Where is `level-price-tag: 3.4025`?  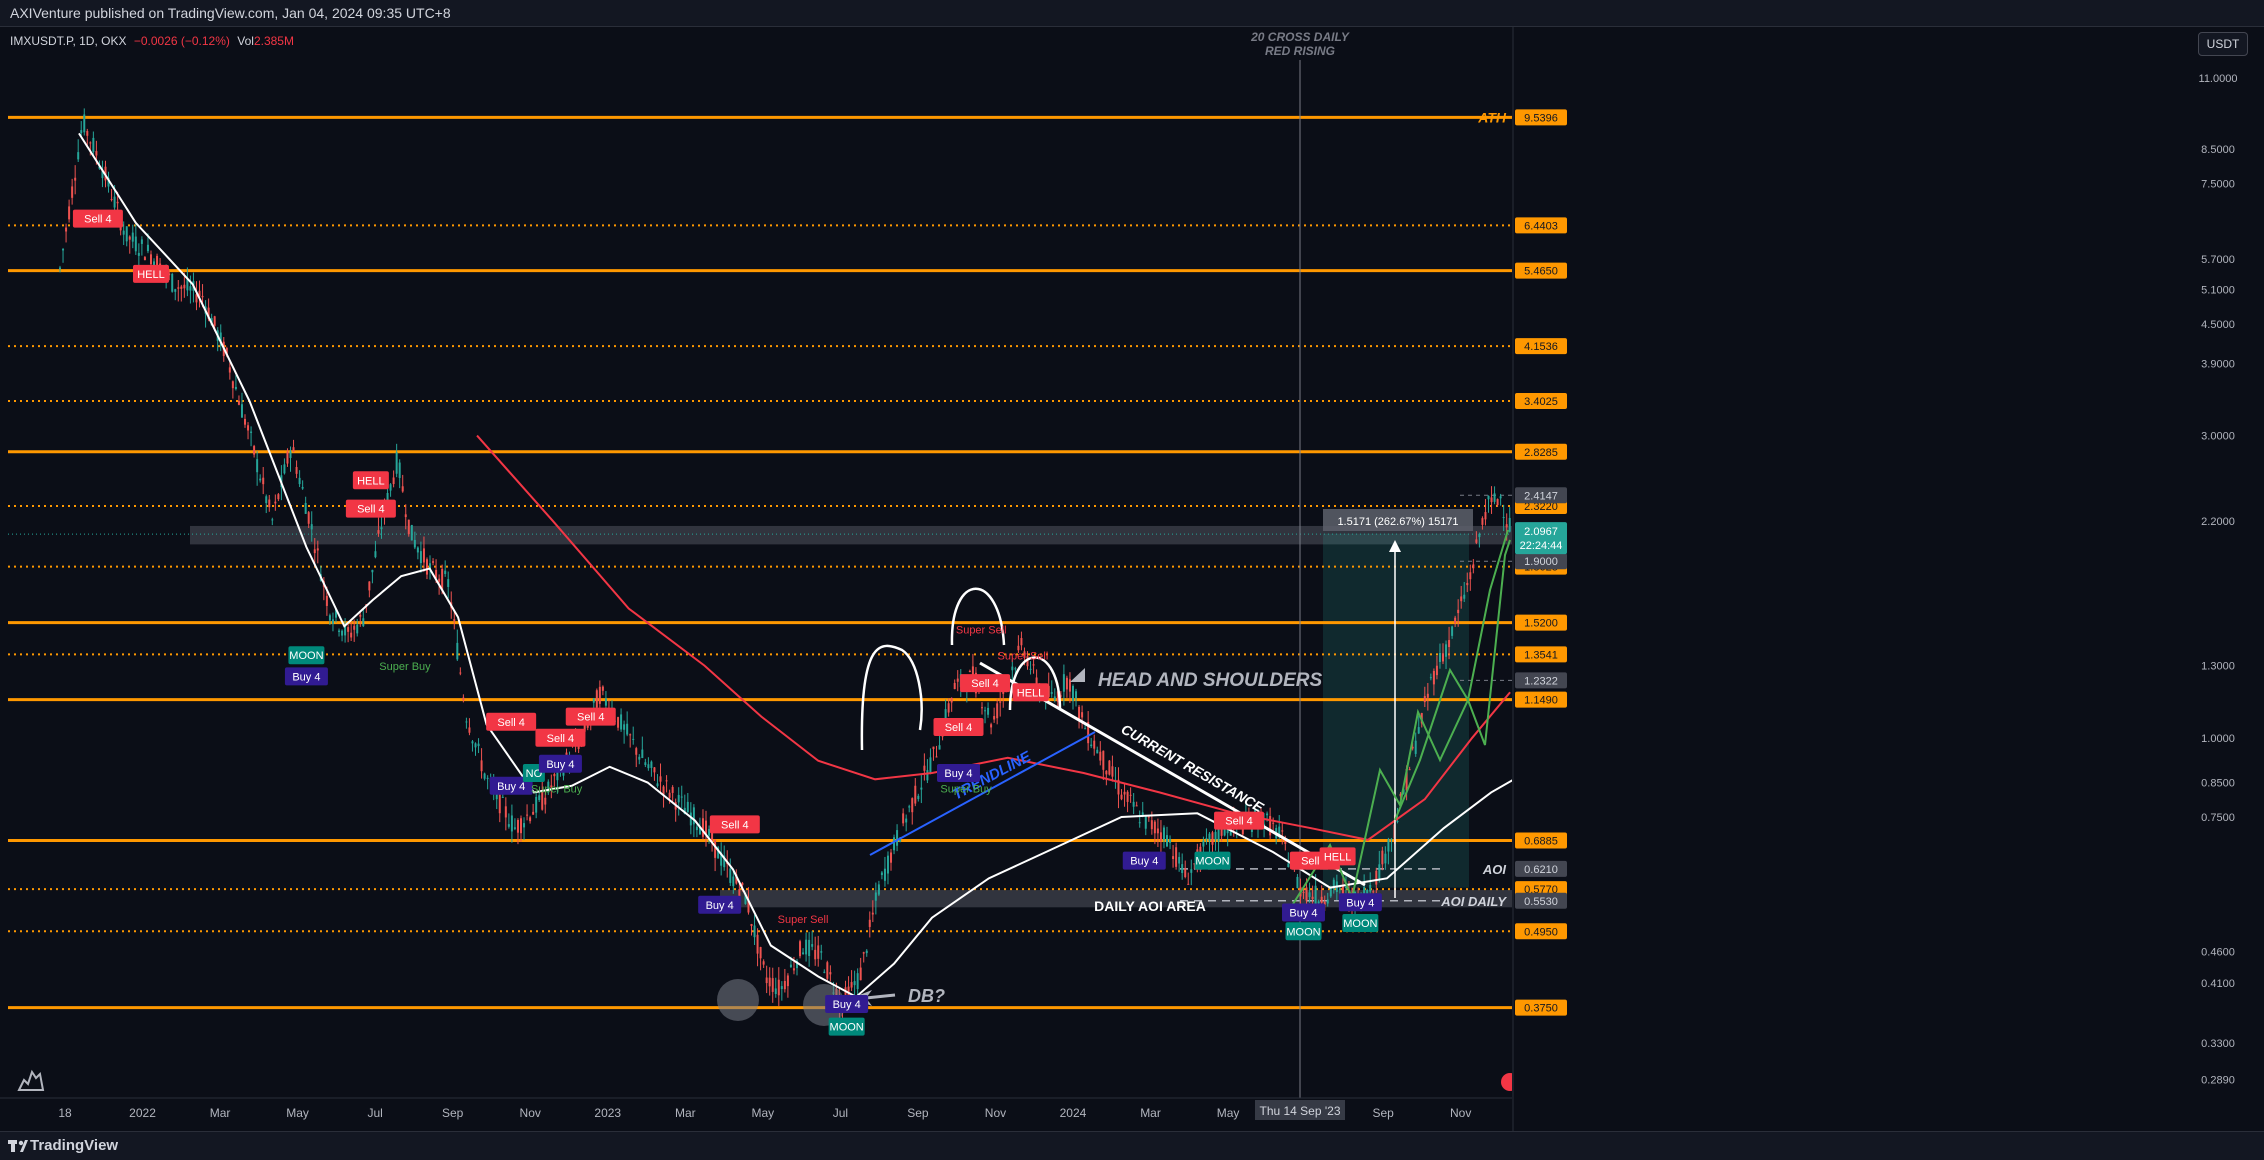
level-price-tag: 3.4025 is located at coordinates (1541, 402).